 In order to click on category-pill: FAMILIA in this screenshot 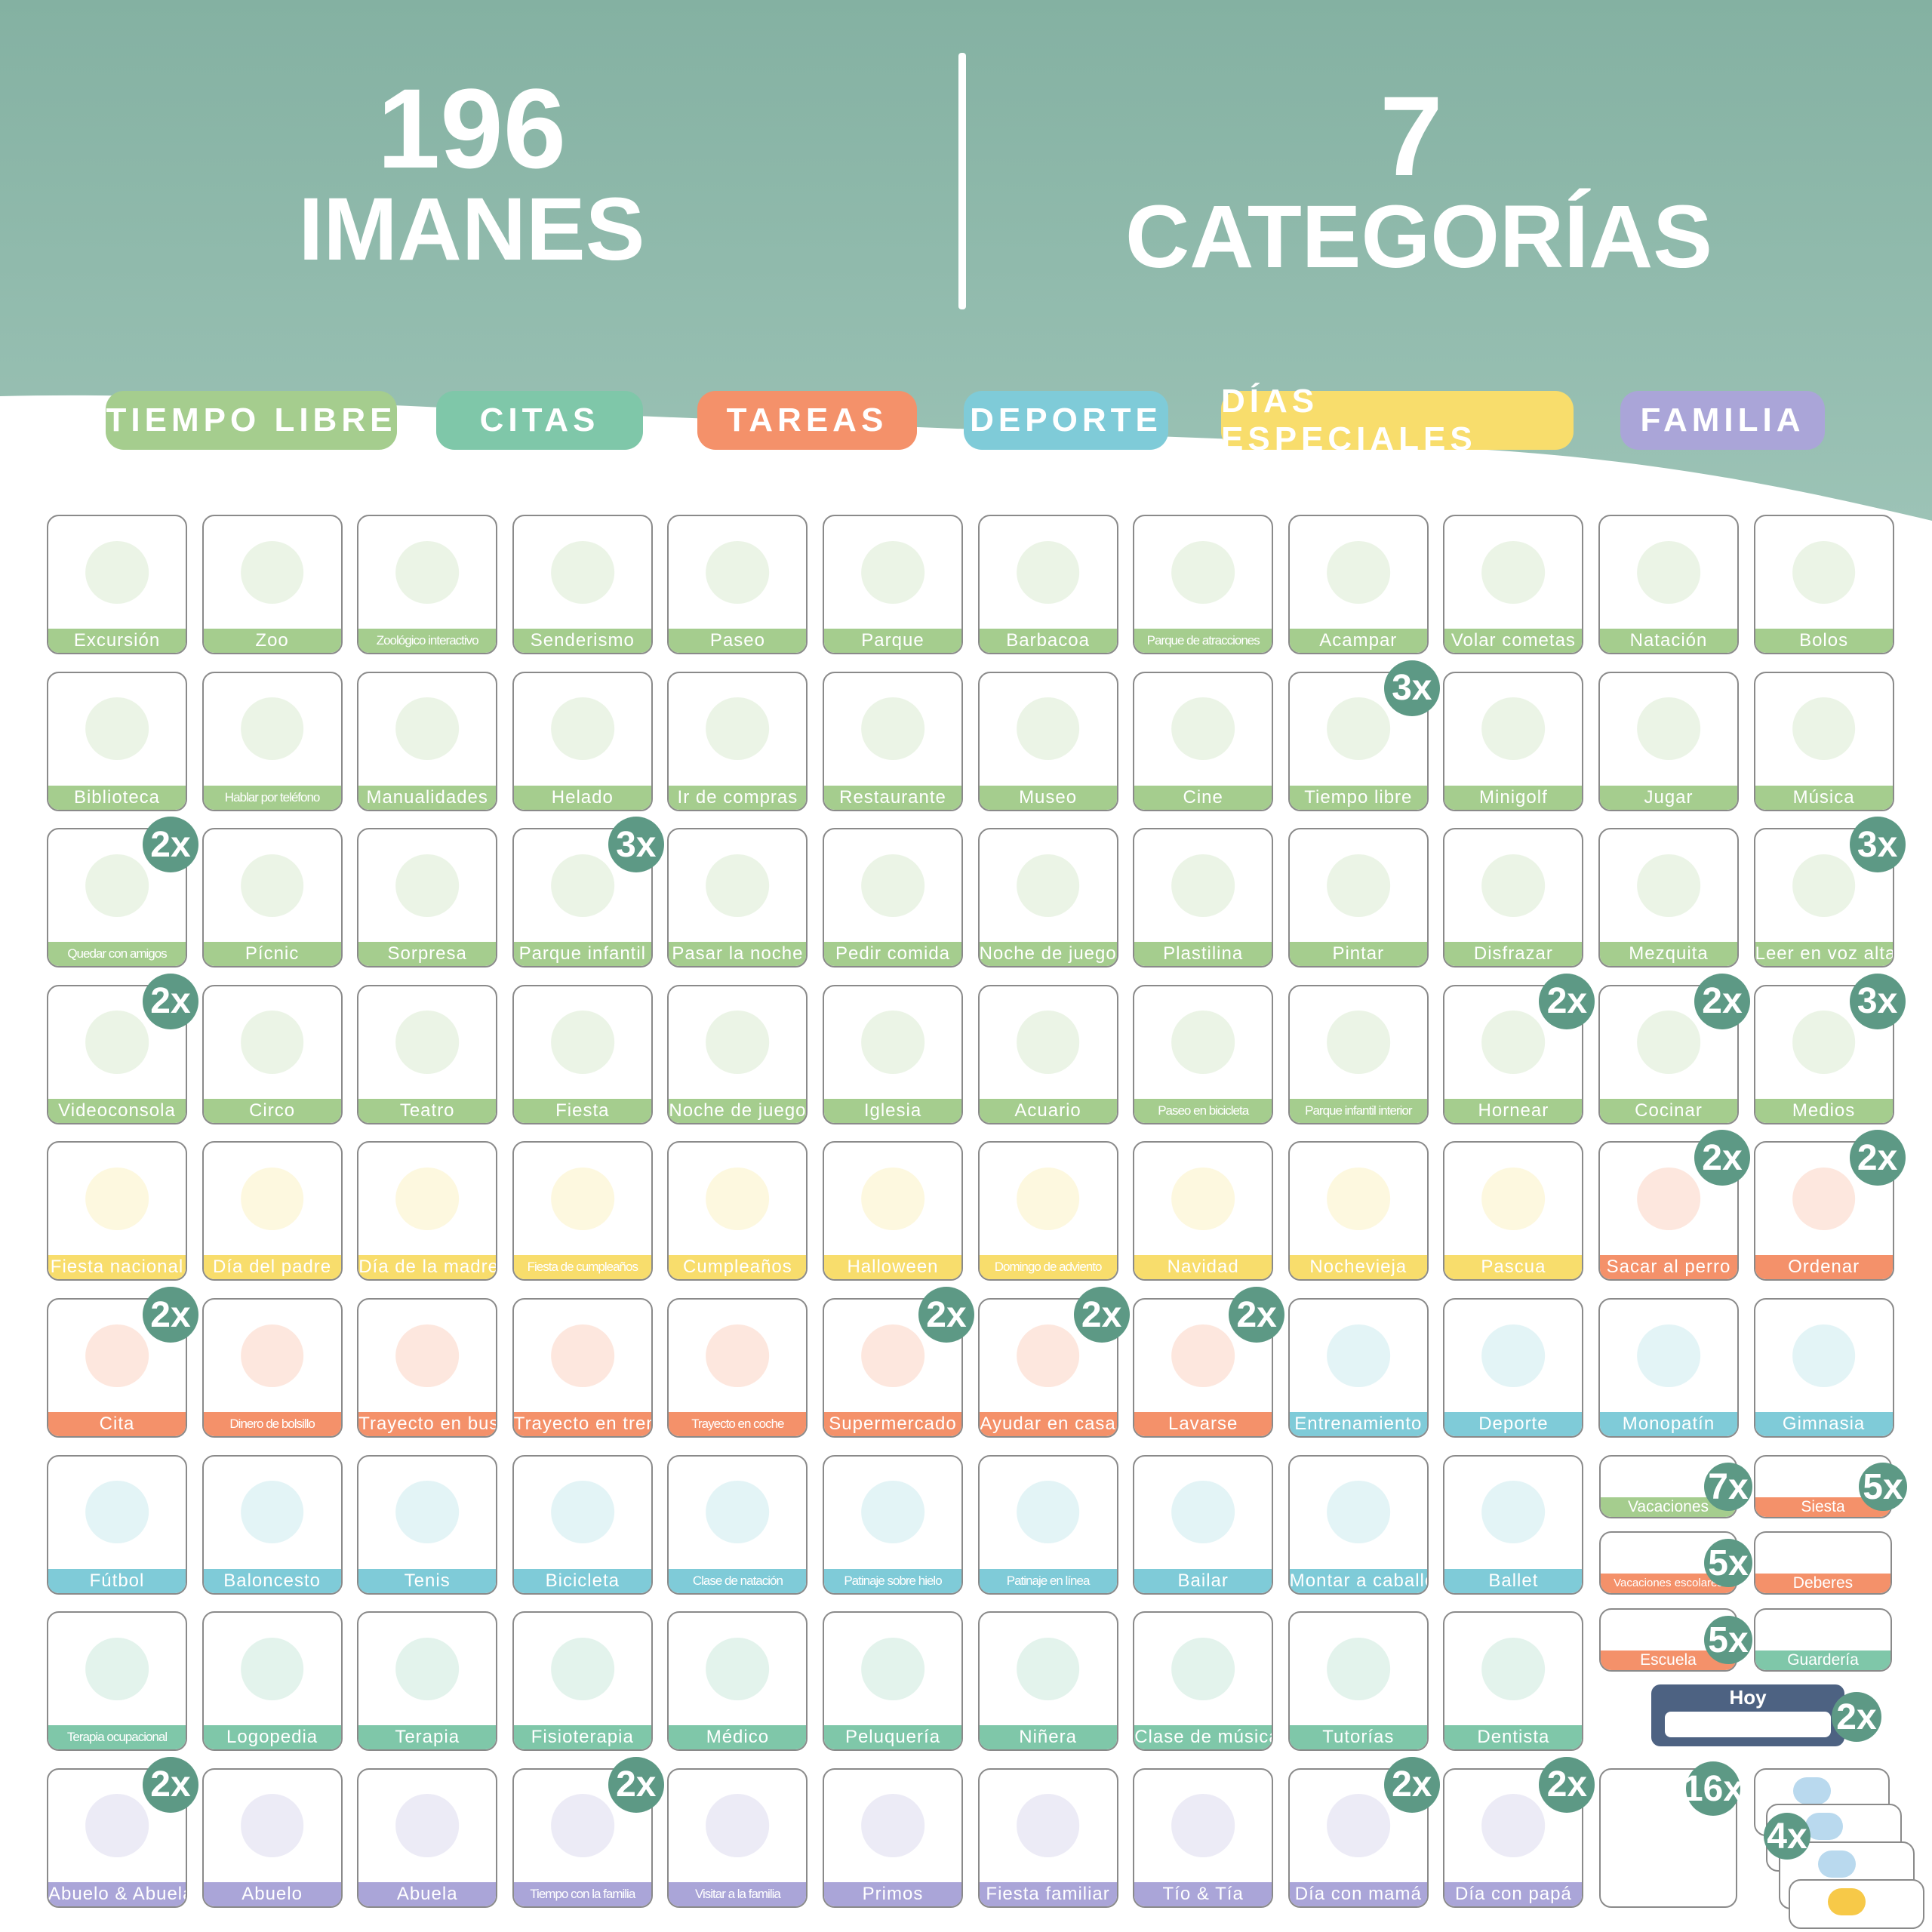, I will do `click(1722, 420)`.